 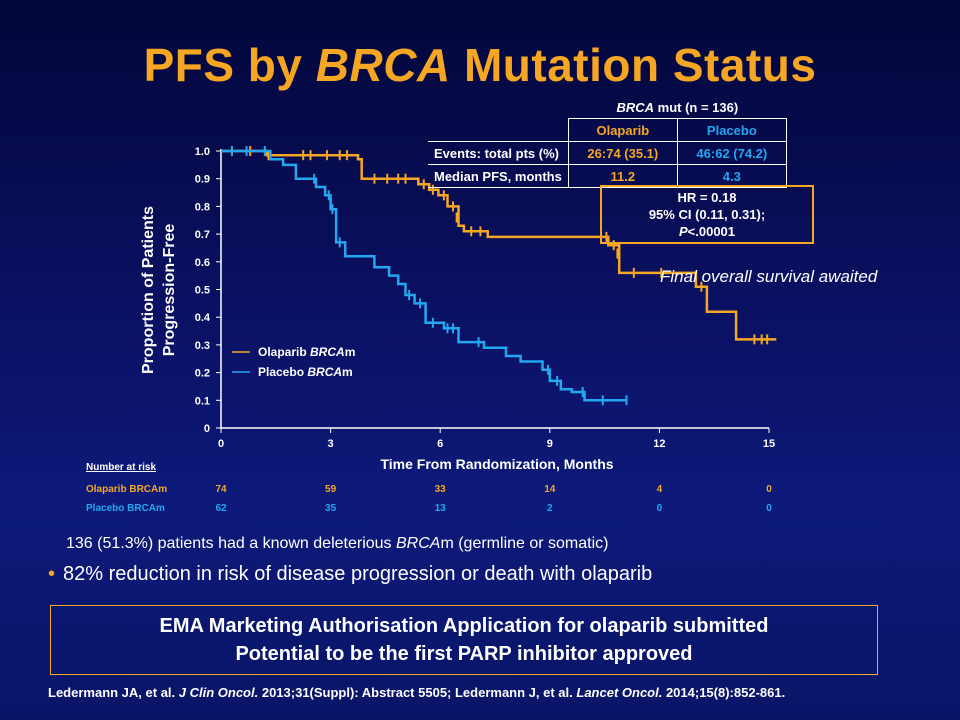 What do you see at coordinates (496, 464) in the screenshot?
I see `x-axis-label: Time From Randomization, Months` at bounding box center [496, 464].